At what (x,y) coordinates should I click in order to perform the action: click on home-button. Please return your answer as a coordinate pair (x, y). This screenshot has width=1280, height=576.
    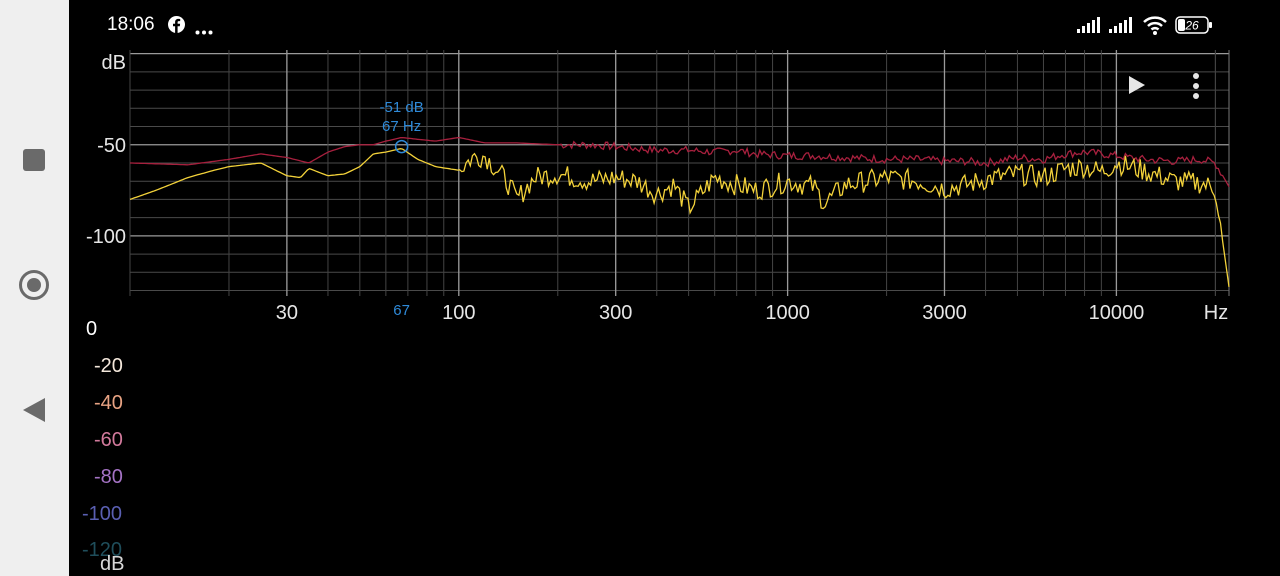
    Looking at the image, I should click on (34, 287).